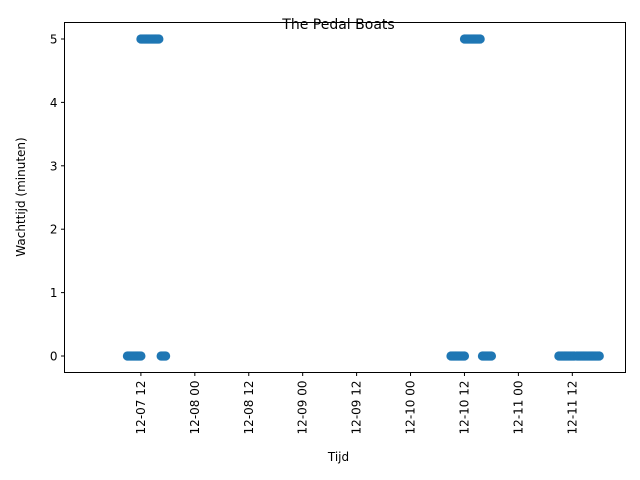 This screenshot has height=480, width=640. Describe the element at coordinates (572, 408) in the screenshot. I see `x-tick-label: 12-11 12` at that location.